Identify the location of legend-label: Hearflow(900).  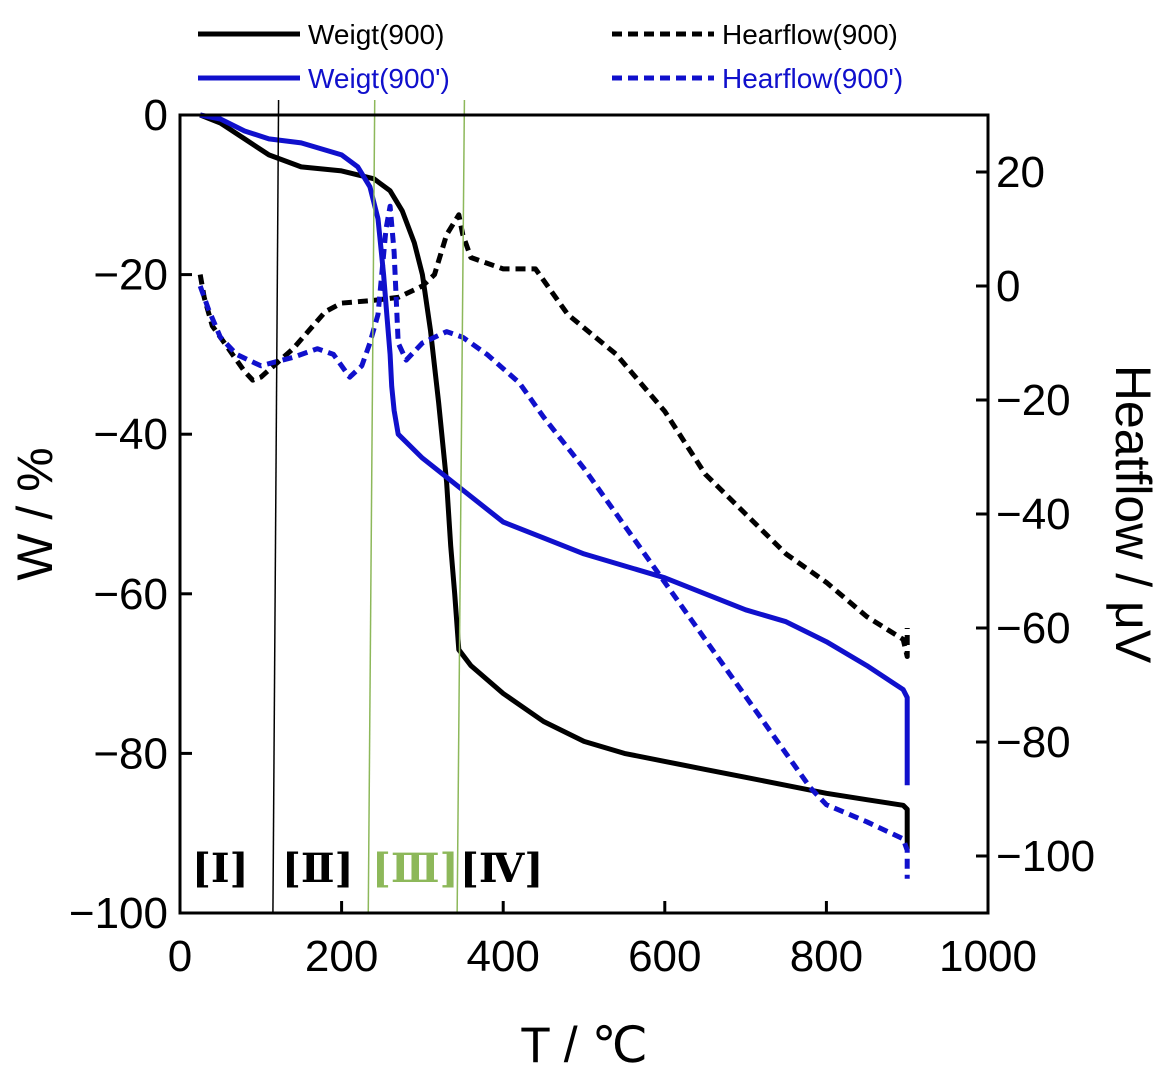
(810, 34).